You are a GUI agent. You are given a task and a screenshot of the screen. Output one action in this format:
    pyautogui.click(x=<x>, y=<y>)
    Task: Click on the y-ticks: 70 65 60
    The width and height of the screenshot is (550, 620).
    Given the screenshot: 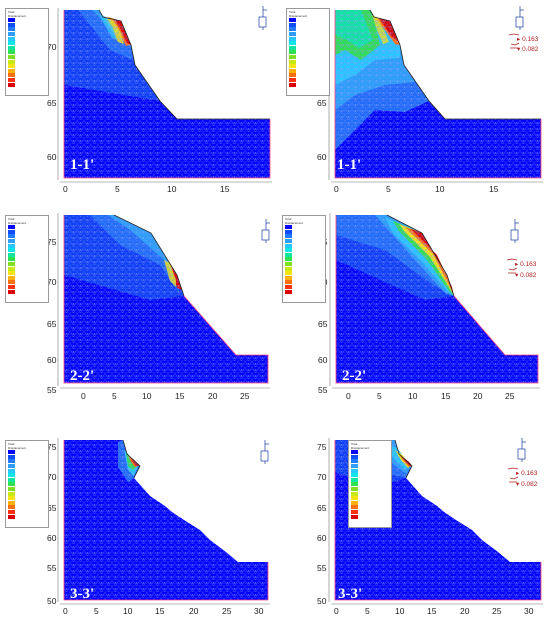 What is the action you would take?
    pyautogui.click(x=52, y=102)
    